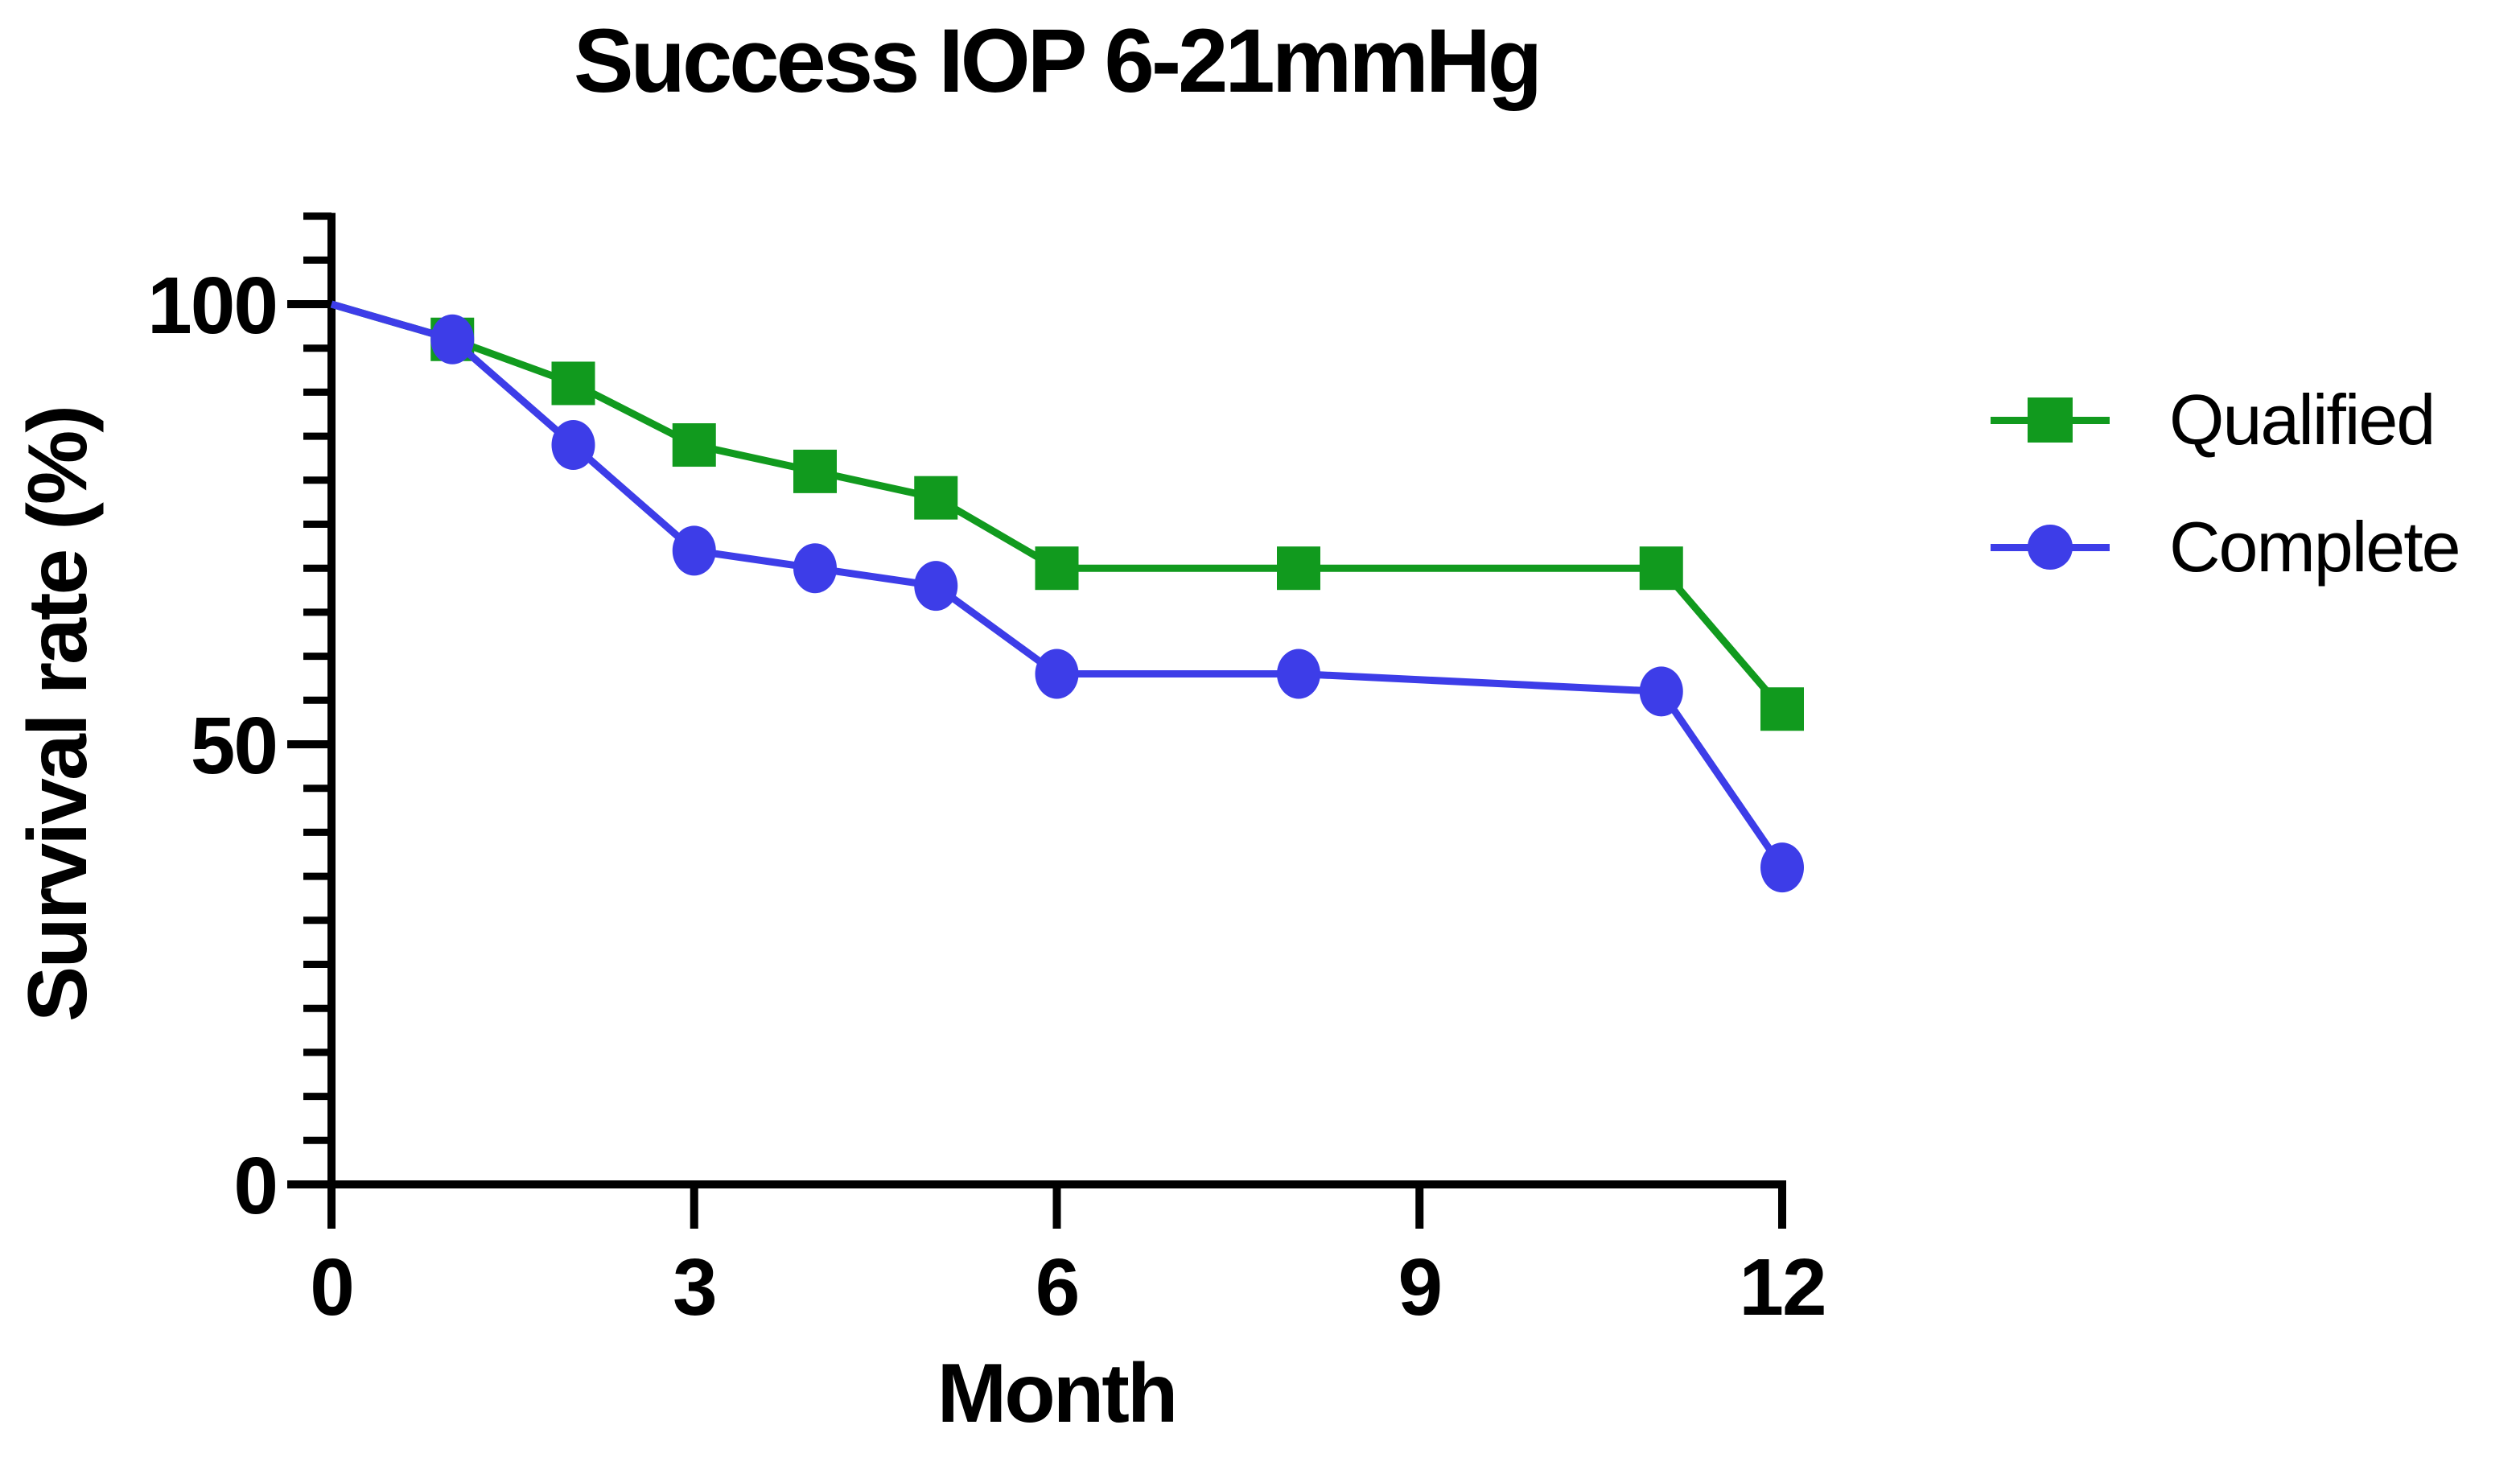  I want to click on marker-qualified-m6, so click(1057, 568).